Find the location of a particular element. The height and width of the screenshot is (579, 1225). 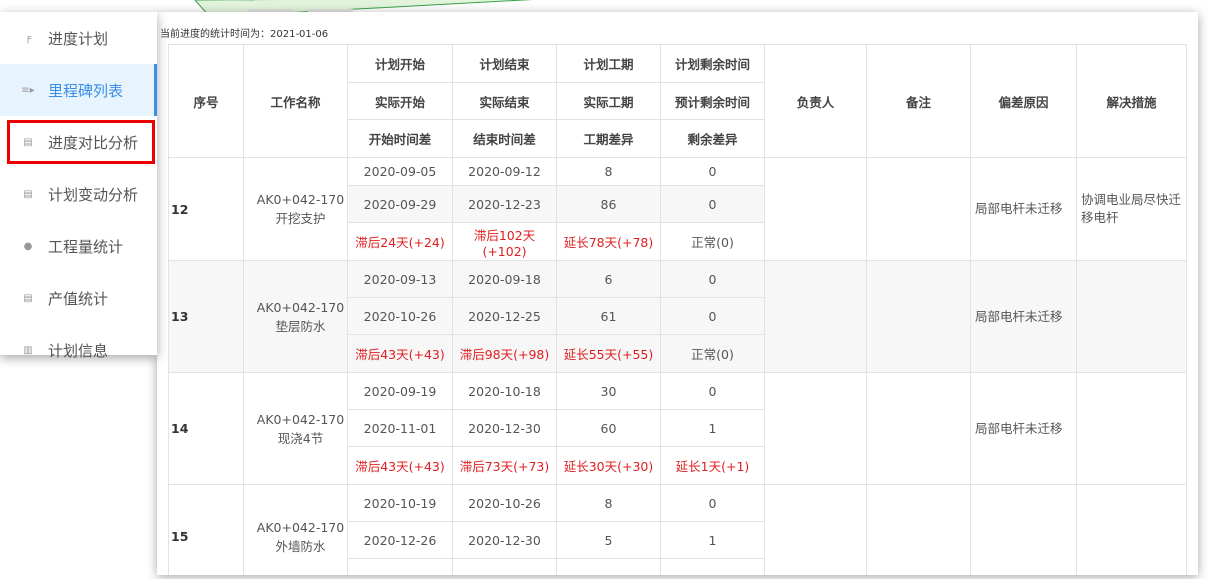

sidebar-item-1: ≡▸ 里程碑列表 is located at coordinates (78, 90).